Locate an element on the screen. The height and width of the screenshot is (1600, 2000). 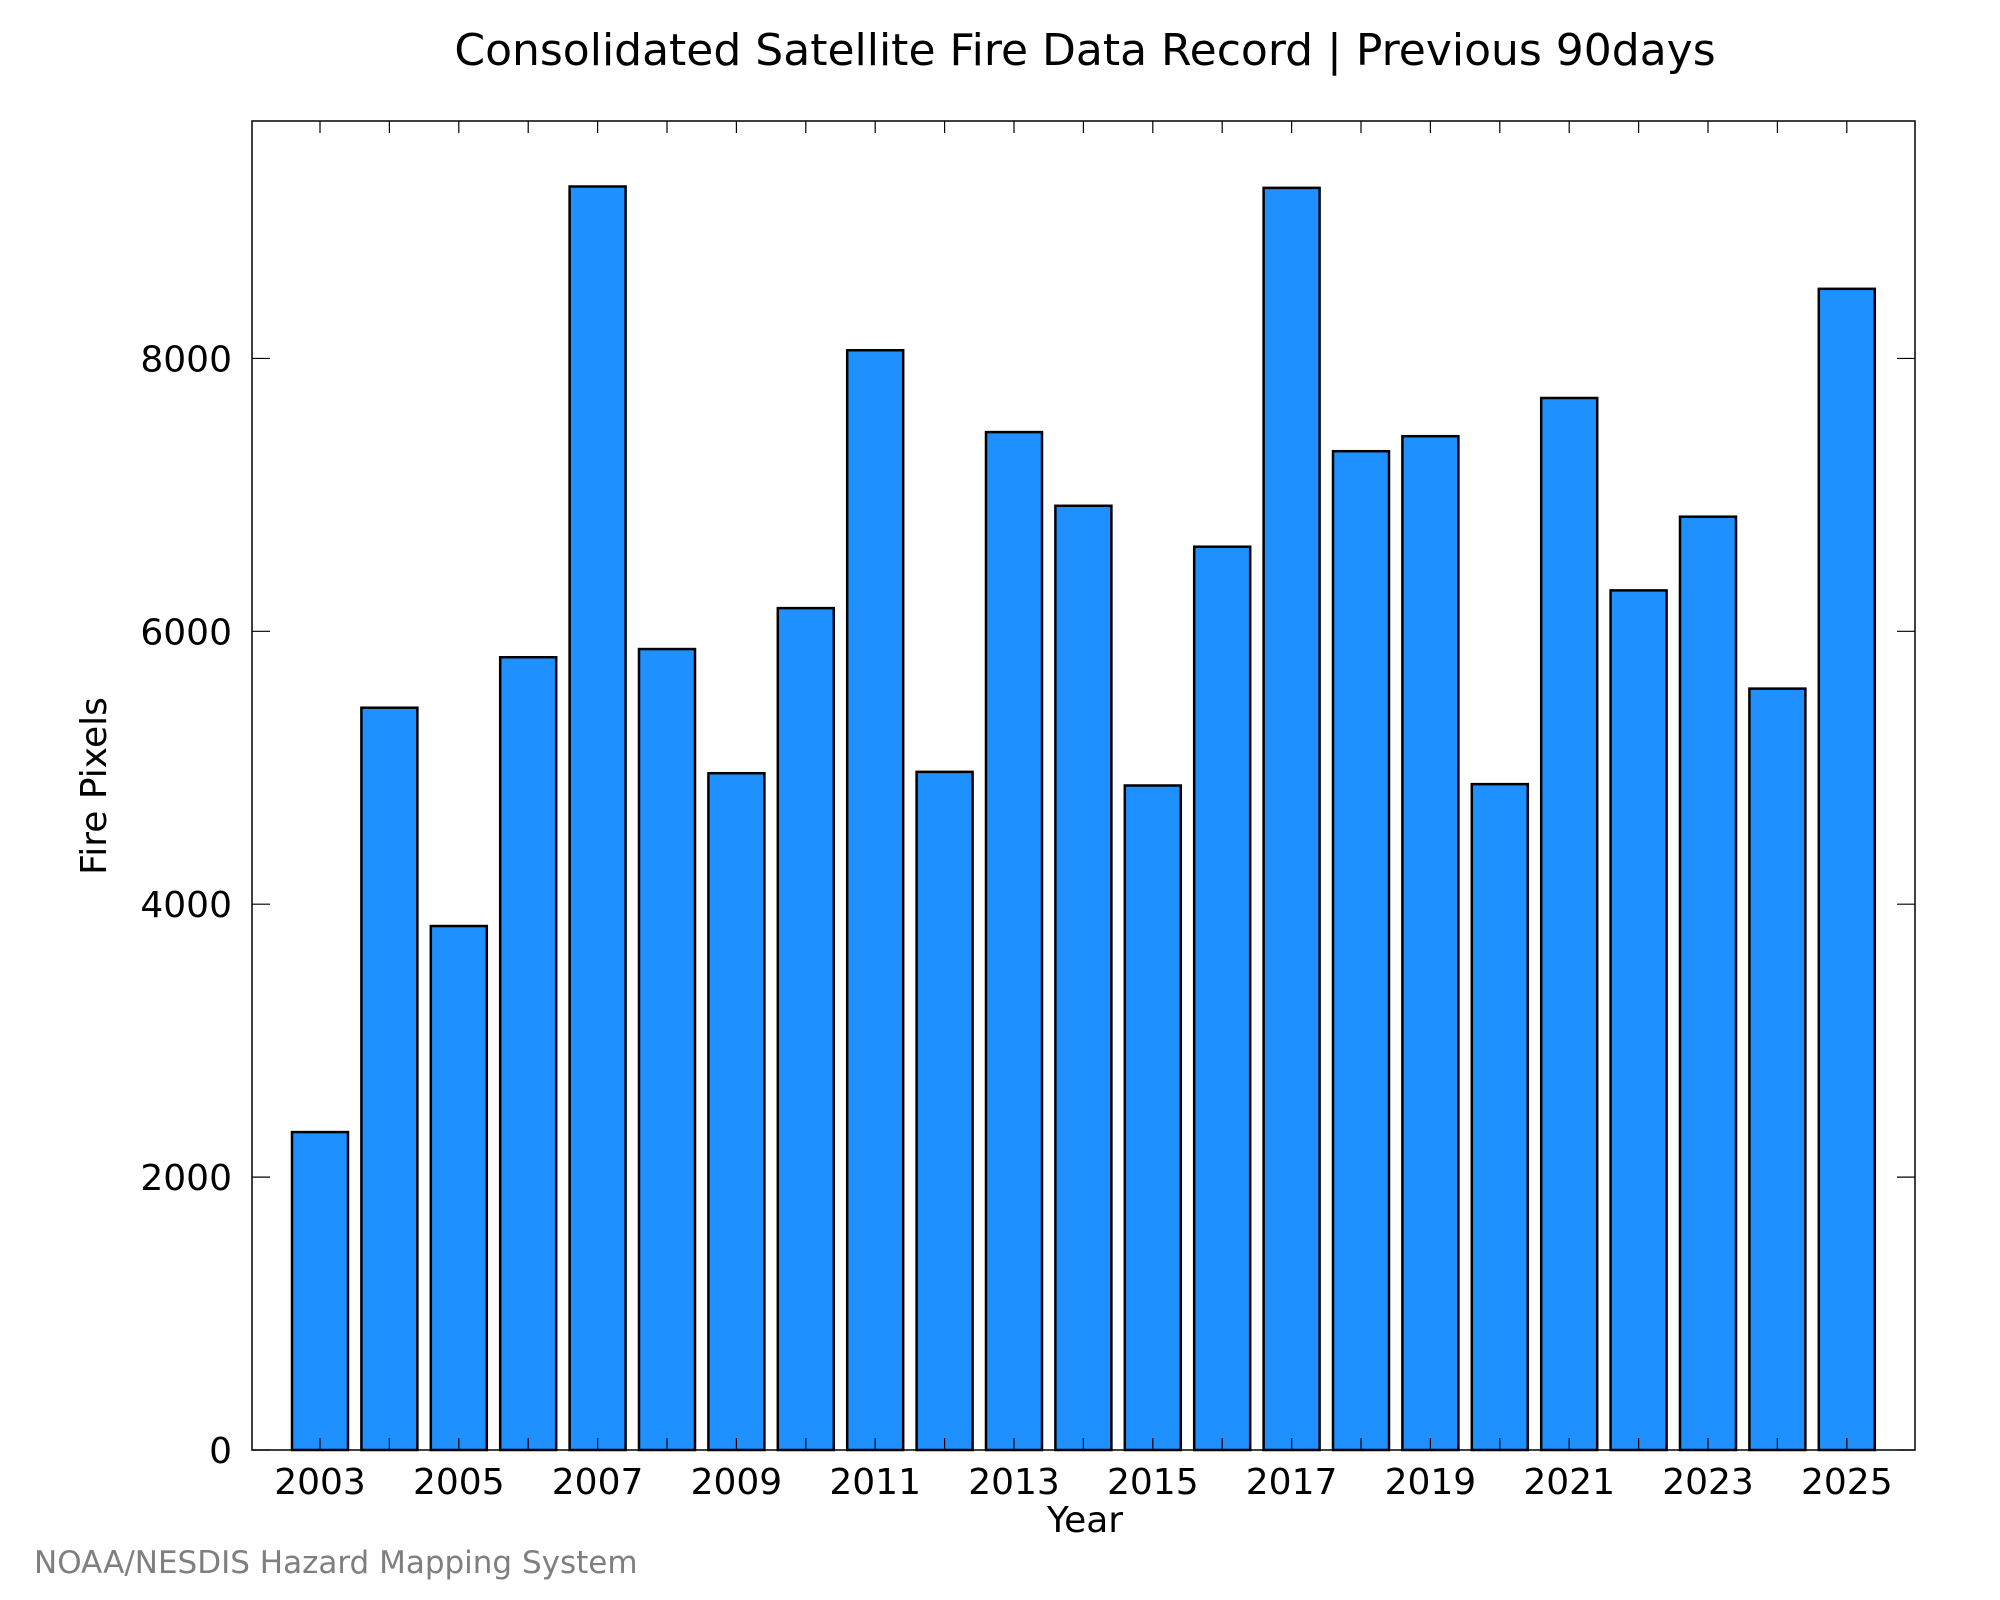
bar-2025 is located at coordinates (1847, 869).